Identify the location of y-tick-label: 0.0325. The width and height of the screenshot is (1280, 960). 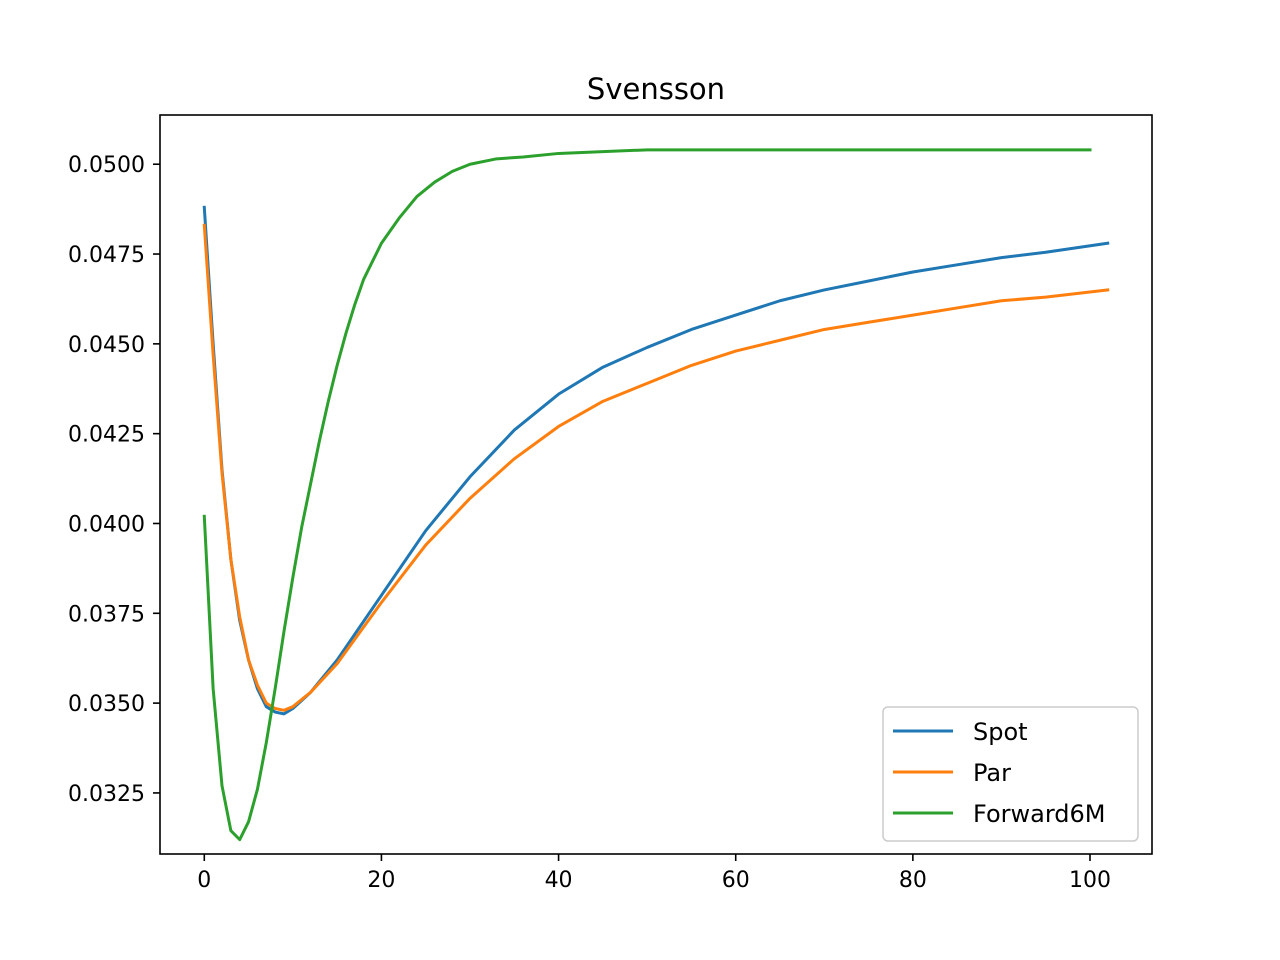
(106, 794).